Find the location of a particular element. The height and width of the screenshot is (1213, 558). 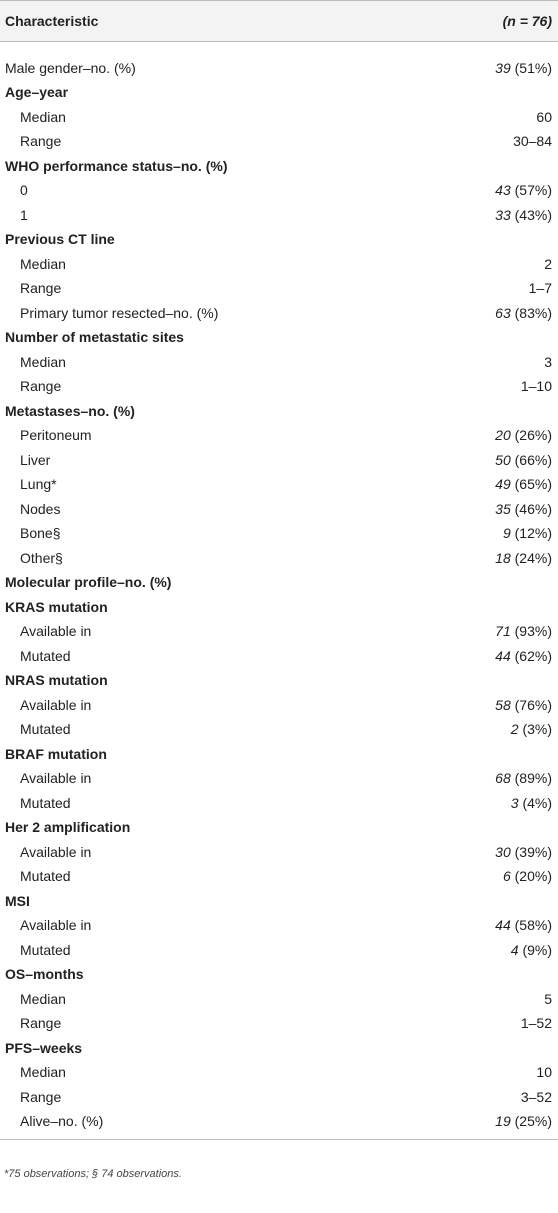

section-heading: WHO performance status–no. (%) is located at coordinates (116, 165).